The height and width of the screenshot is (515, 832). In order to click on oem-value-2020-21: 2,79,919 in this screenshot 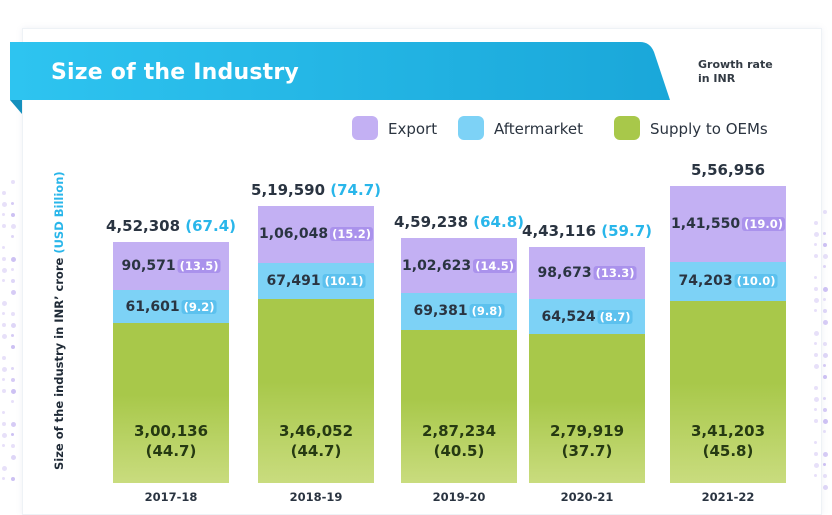, I will do `click(587, 431)`.